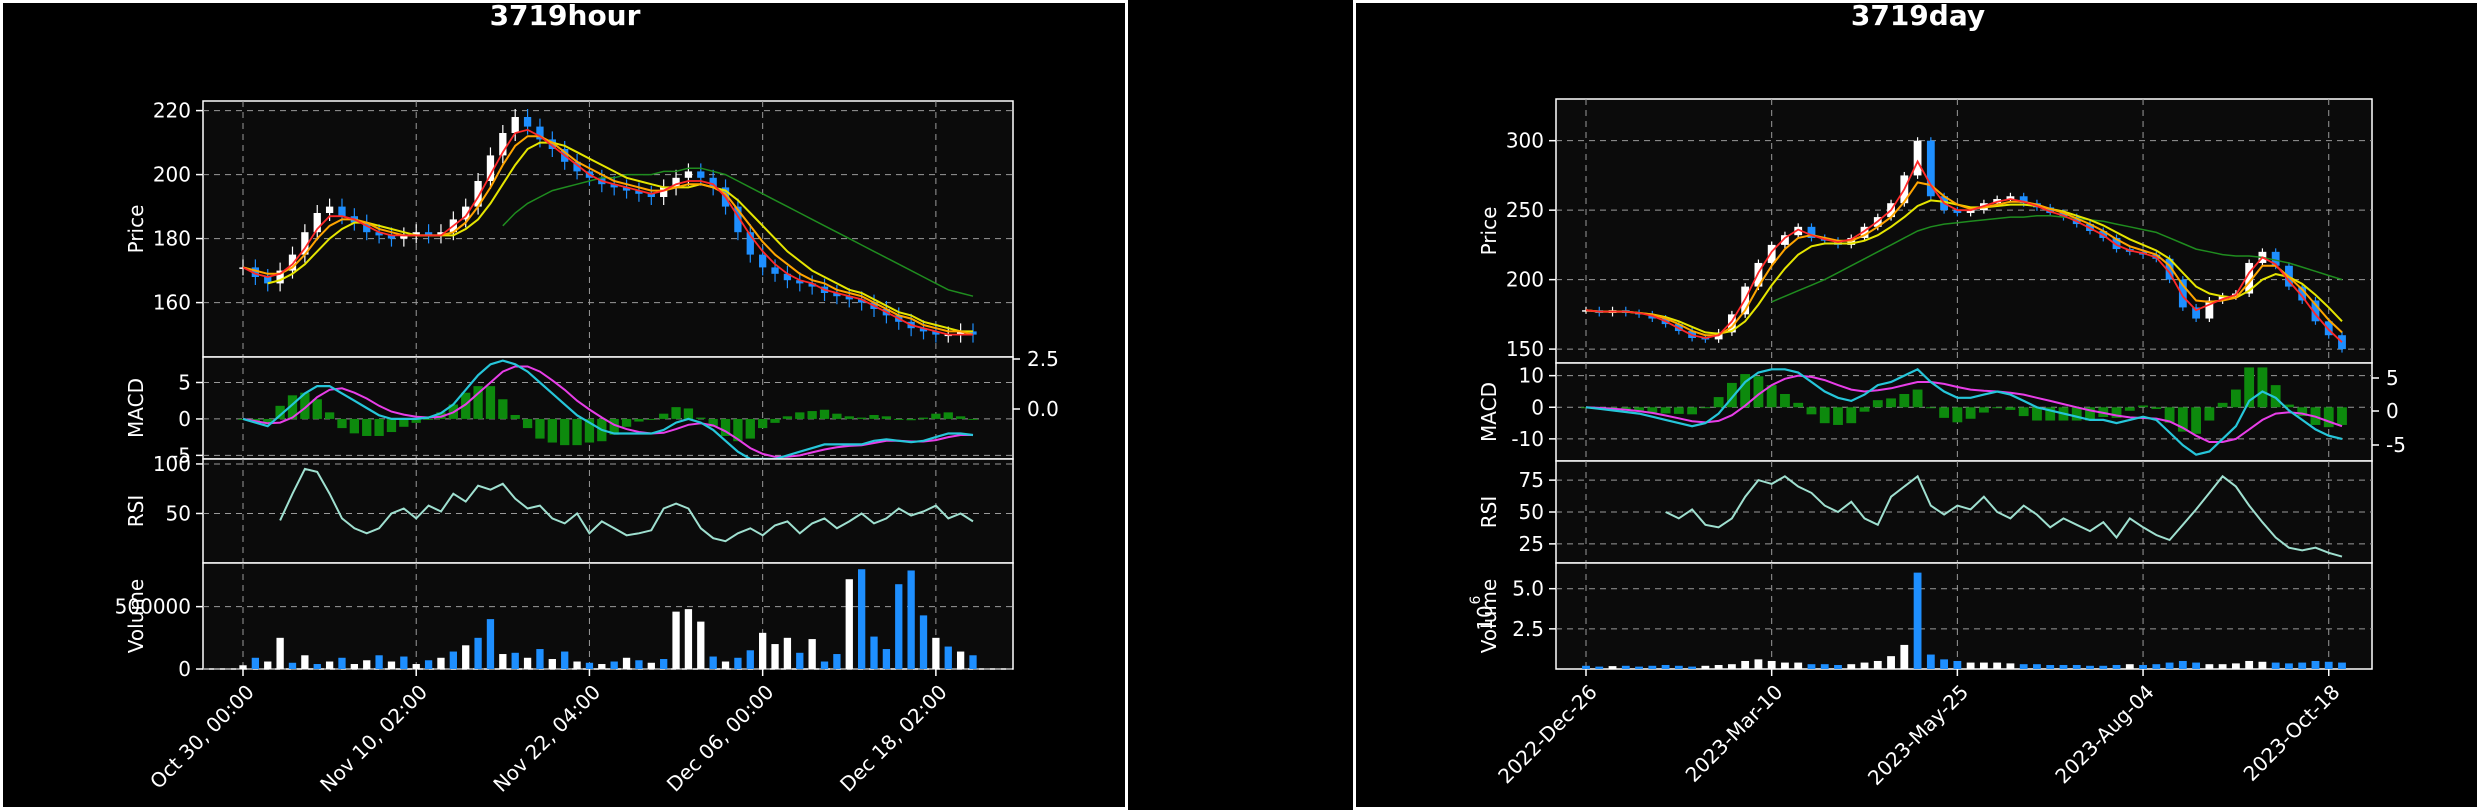 Image resolution: width=2480 pixels, height=810 pixels. I want to click on x-tick-label: 2023-May-25, so click(1918, 735).